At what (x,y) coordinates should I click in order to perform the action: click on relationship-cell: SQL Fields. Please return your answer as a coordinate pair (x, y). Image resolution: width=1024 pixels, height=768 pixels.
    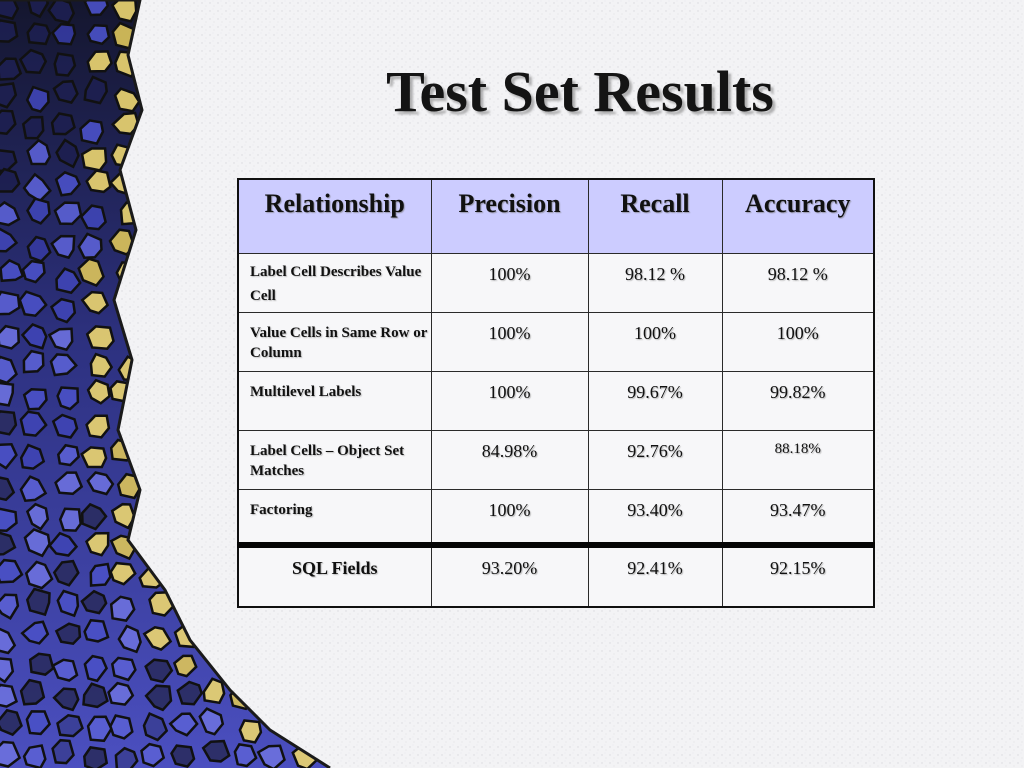
    Looking at the image, I should click on (334, 574).